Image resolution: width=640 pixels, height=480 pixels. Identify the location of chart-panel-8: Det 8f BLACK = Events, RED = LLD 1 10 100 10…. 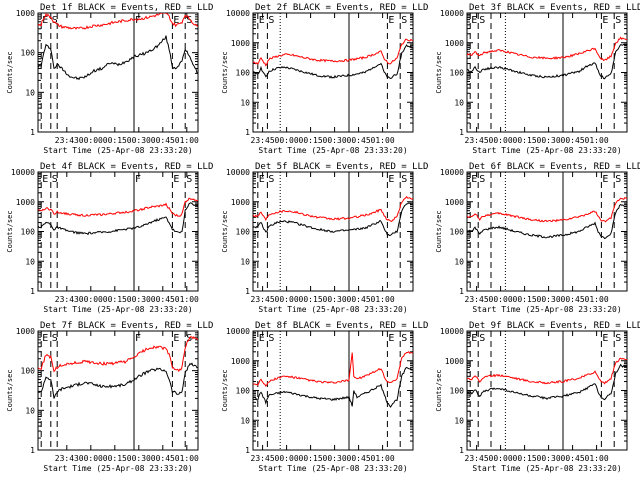
(324, 397).